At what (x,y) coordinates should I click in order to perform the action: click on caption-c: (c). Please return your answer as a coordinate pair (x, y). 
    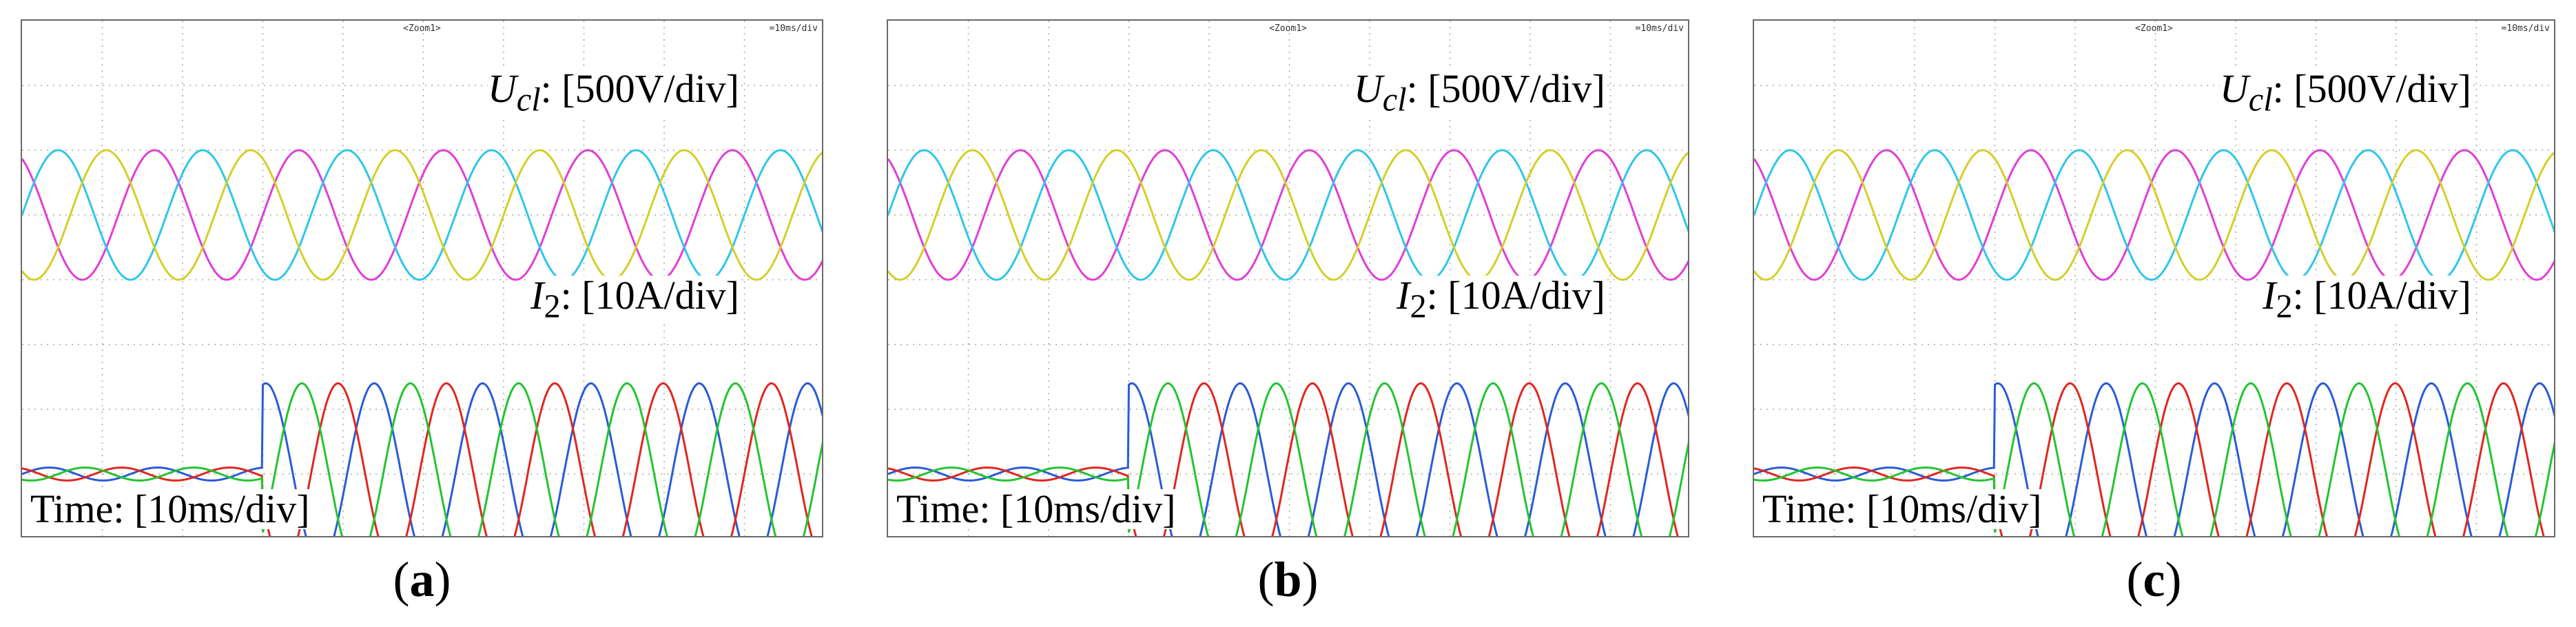
    Looking at the image, I should click on (2154, 579).